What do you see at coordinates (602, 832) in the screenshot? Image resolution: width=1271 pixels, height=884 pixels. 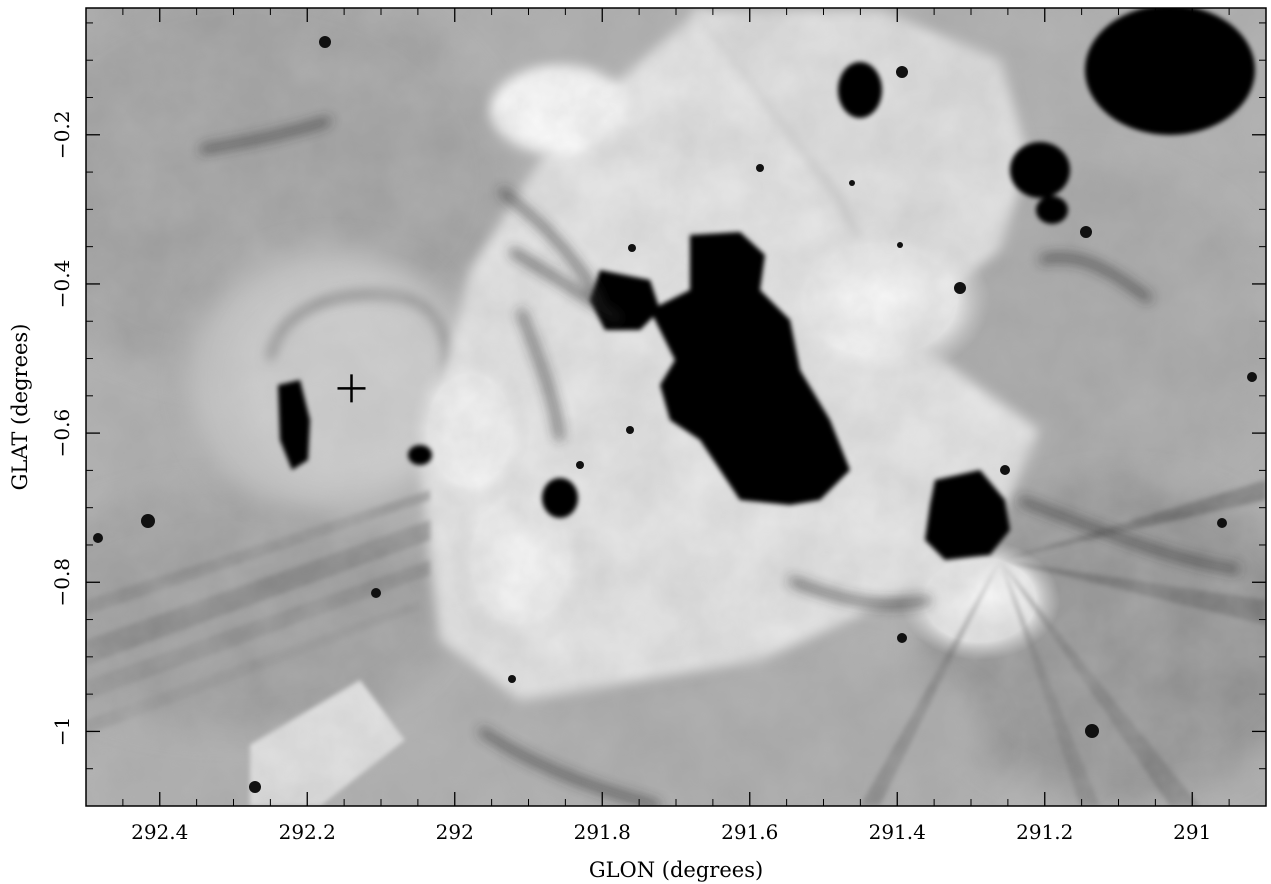 I see `x-tick-label: 291.8` at bounding box center [602, 832].